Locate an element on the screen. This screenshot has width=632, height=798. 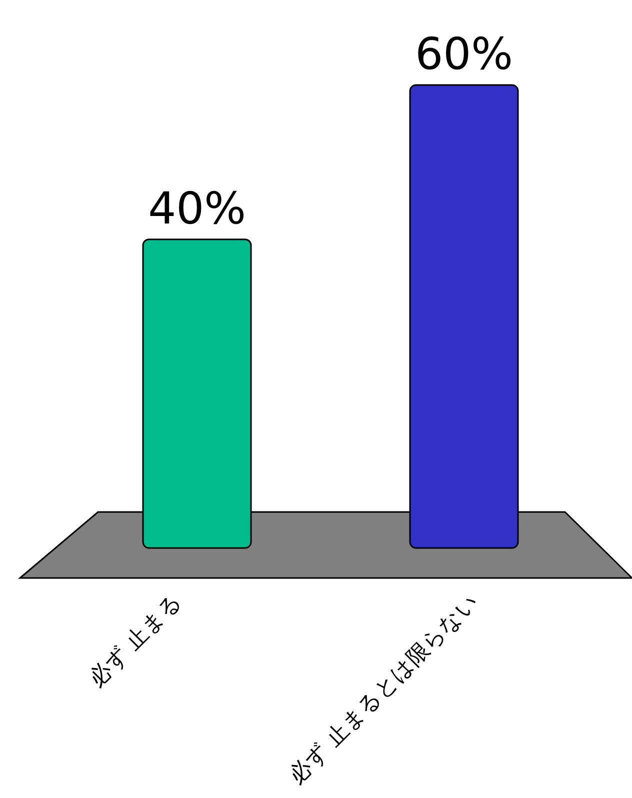
x-tick-label: 必ず 止まる is located at coordinates (135, 640).